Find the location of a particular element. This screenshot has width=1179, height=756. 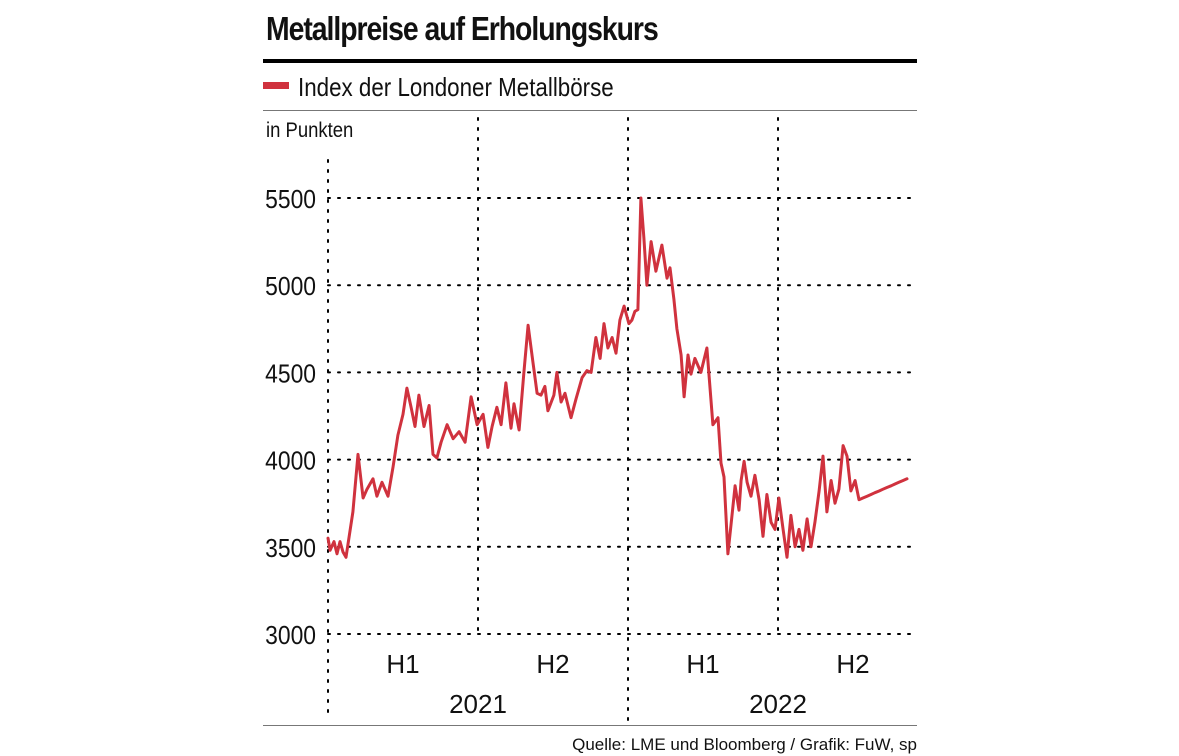

bottom-rule is located at coordinates (590, 725).